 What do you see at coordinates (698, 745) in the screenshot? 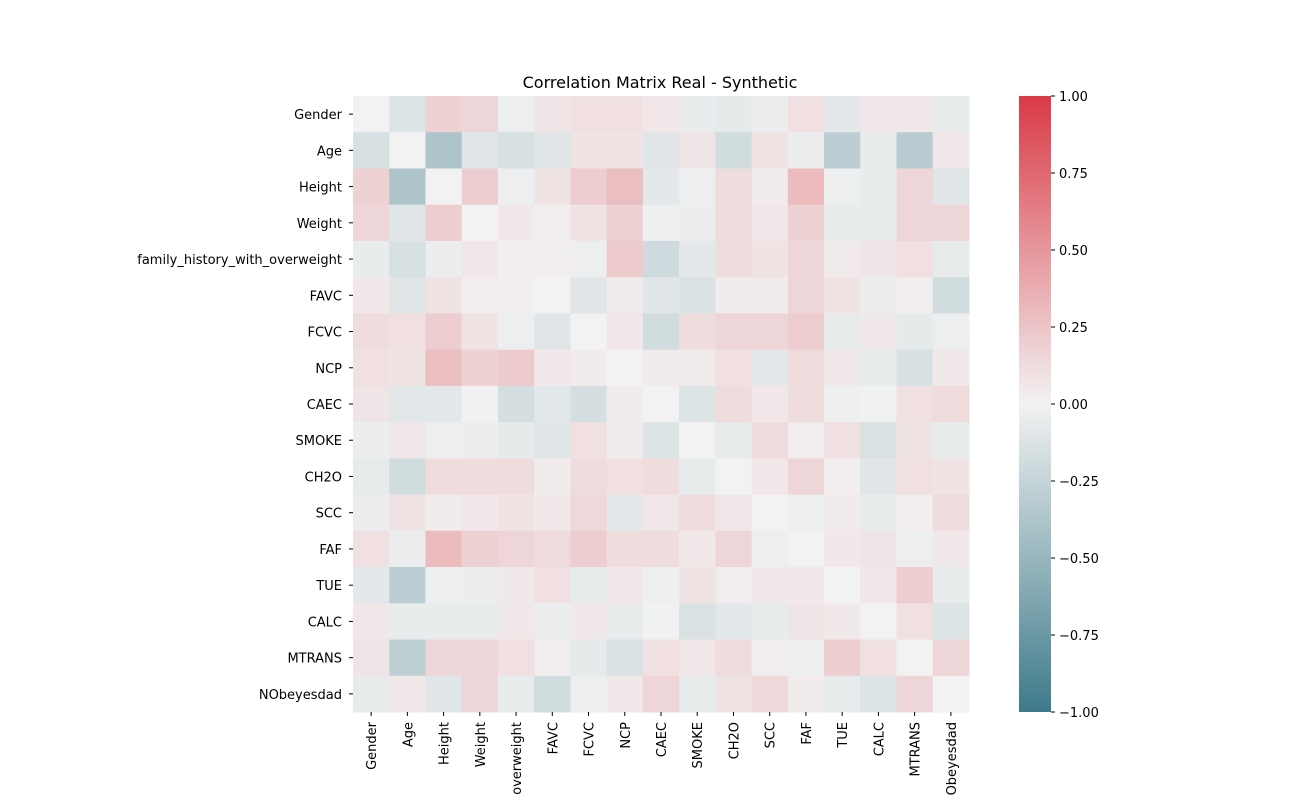
I see `x-tick-label: SMOKE` at bounding box center [698, 745].